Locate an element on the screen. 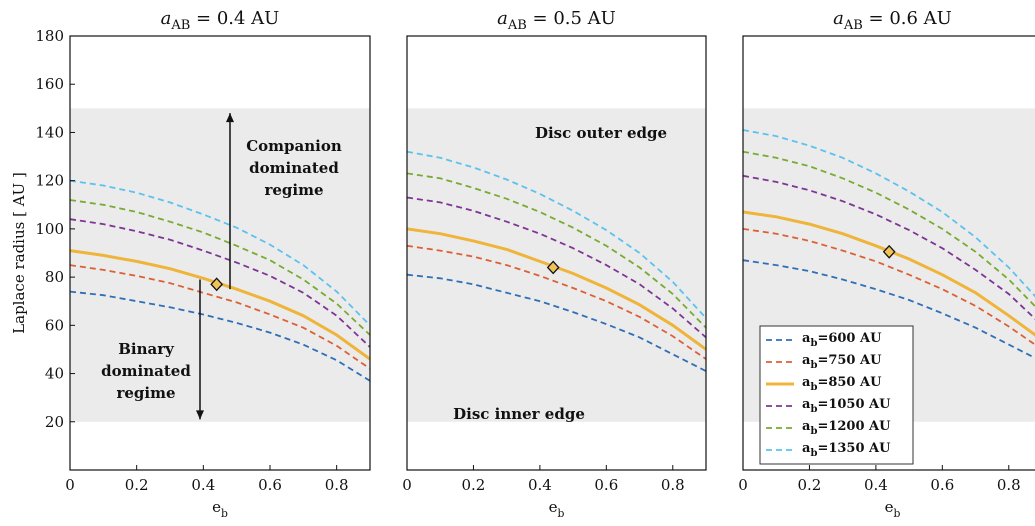  panel-title: aAB = 0.6 AU is located at coordinates (892, 20).